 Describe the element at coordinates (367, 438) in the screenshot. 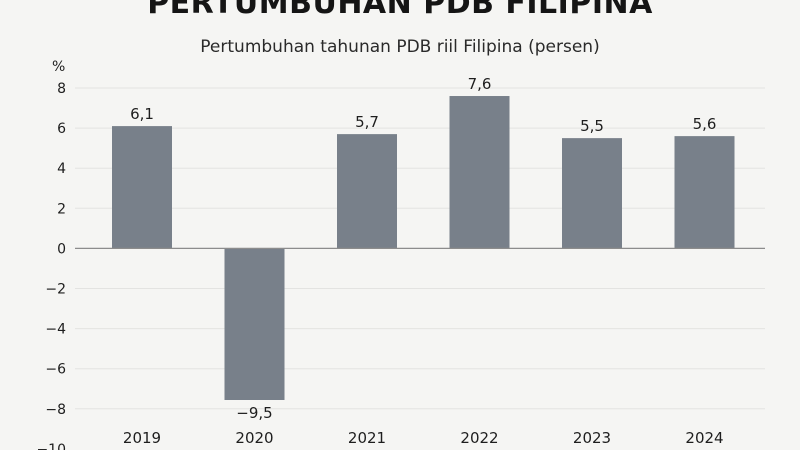

I see `x-tick-label: 2021` at that location.